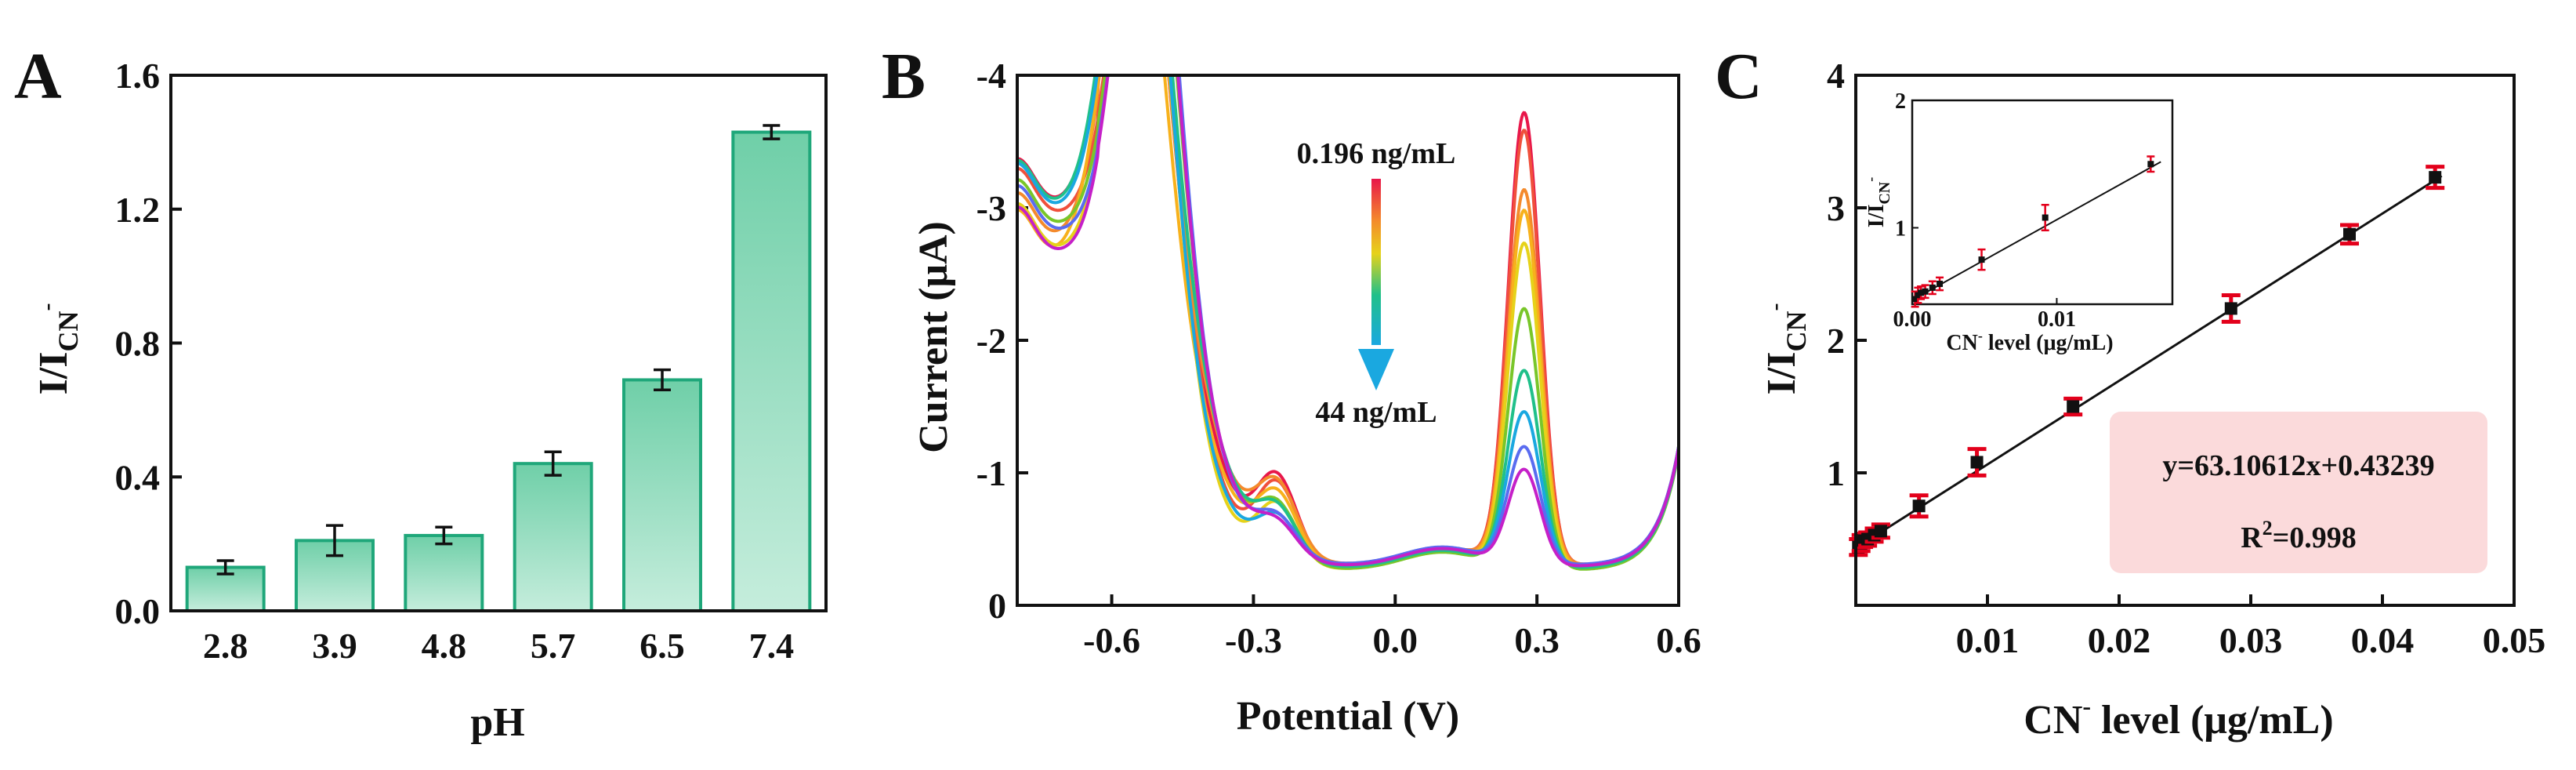 The image size is (2576, 770). Describe the element at coordinates (2057, 320) in the screenshot. I see `panel-c-inset-x-tick-label: 0.01` at that location.